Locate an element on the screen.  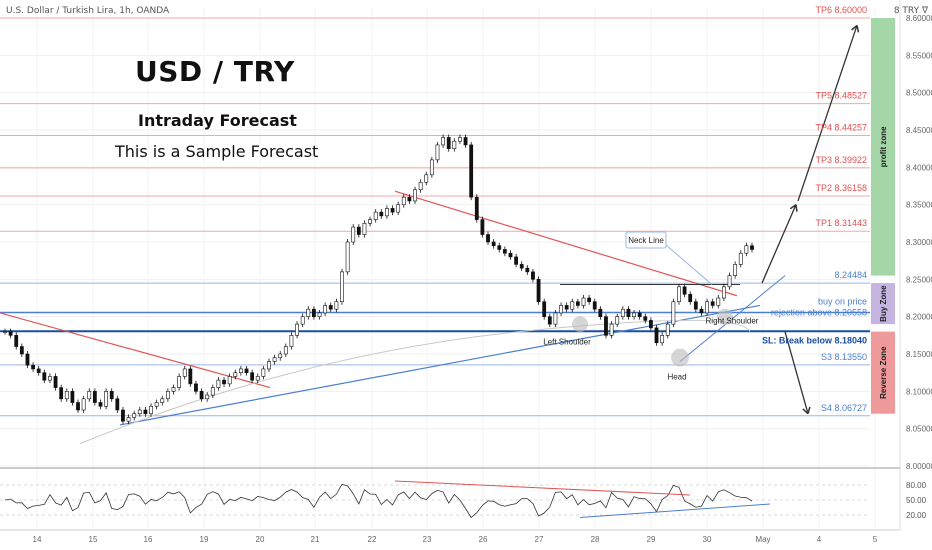
time-tick-label: 14 is located at coordinates (37, 539).